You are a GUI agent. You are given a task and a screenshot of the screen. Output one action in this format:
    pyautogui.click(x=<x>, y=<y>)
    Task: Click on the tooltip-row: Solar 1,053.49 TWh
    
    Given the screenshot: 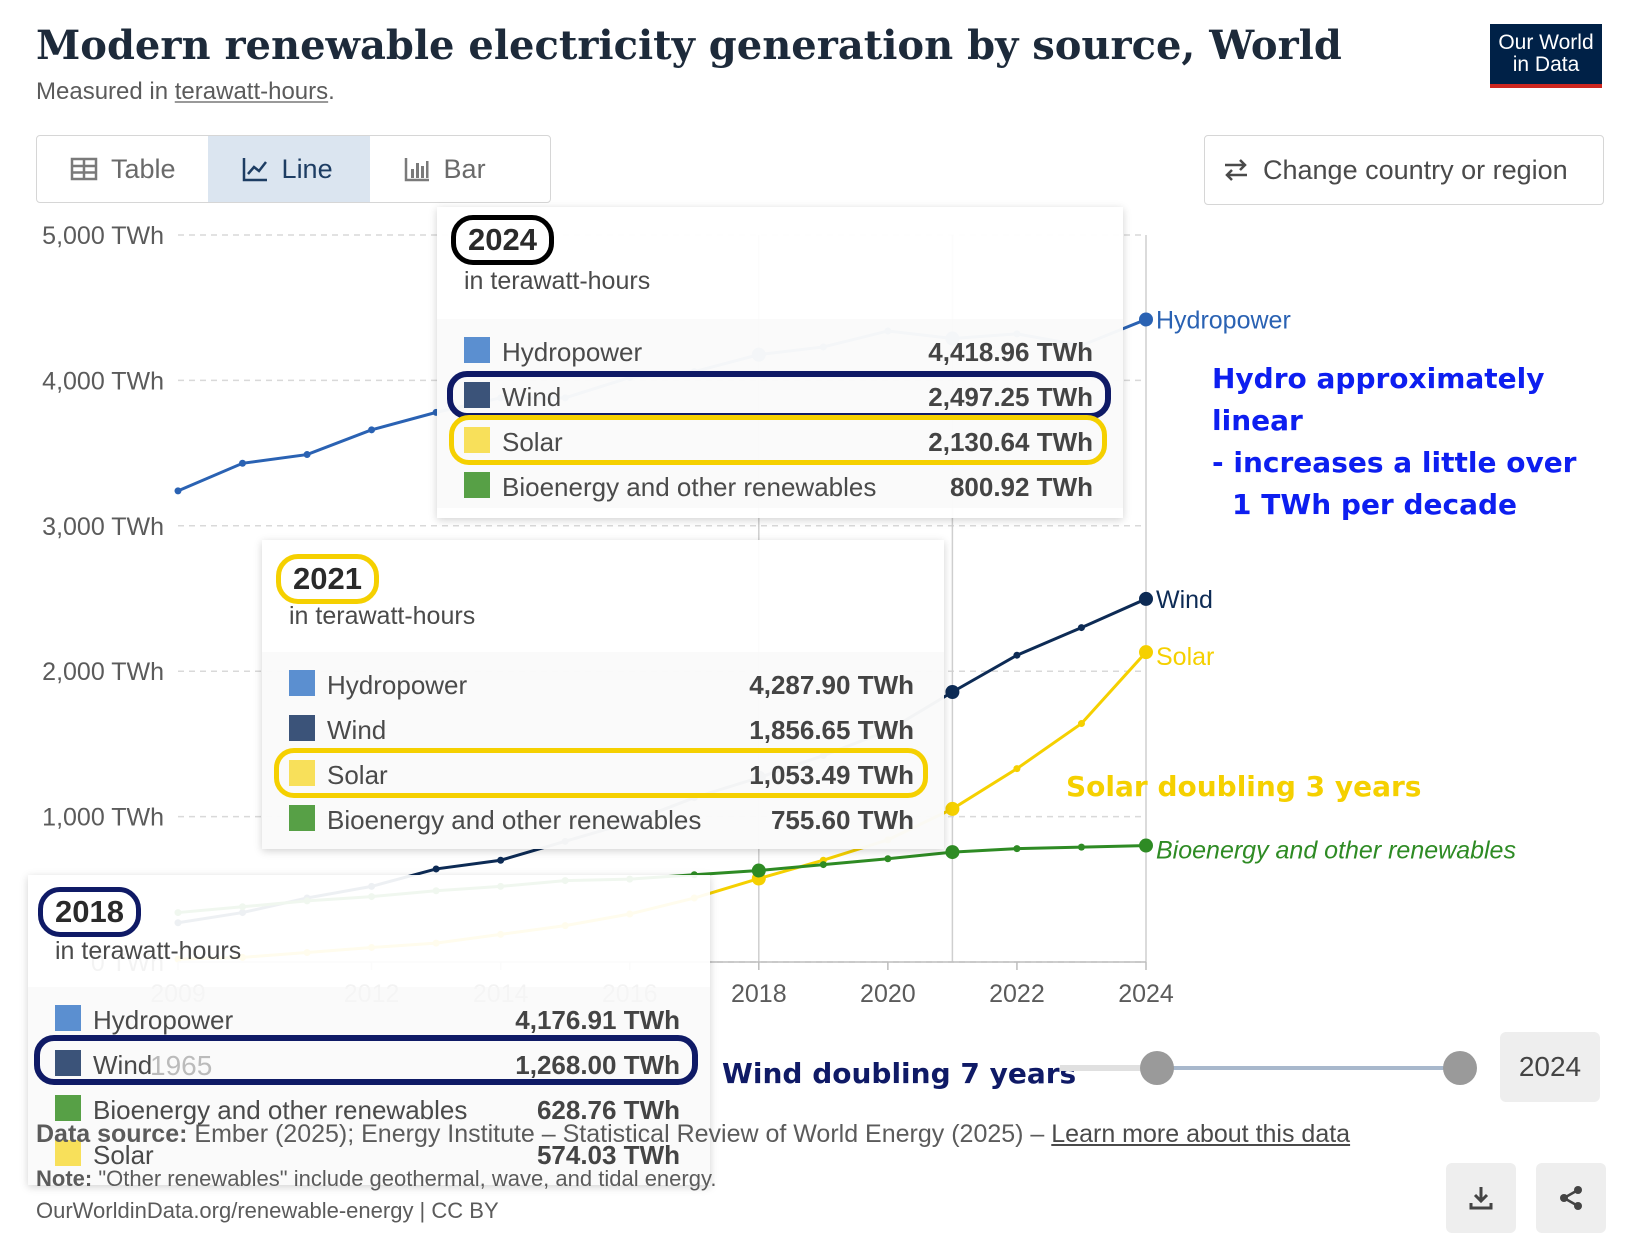 What is the action you would take?
    pyautogui.click(x=603, y=774)
    